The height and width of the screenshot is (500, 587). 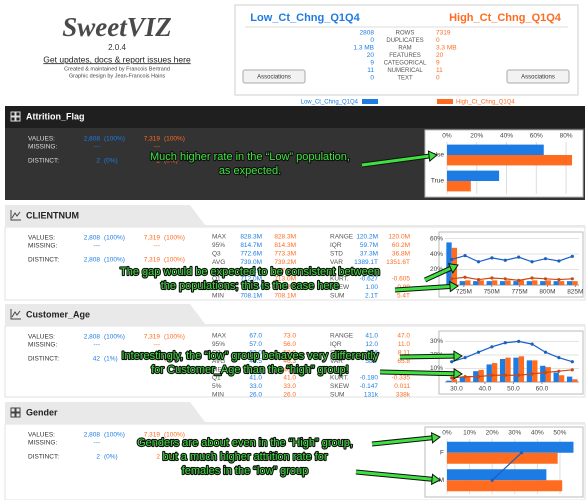 I want to click on stat-label: KURT., so click(x=339, y=378).